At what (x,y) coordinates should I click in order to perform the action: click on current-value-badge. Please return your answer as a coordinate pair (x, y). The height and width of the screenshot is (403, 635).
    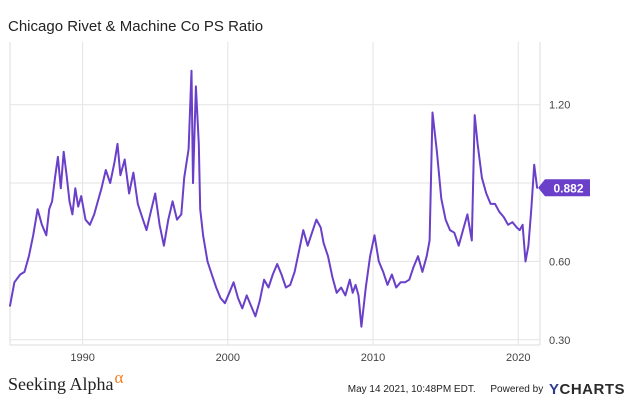
    Looking at the image, I should click on (564, 188).